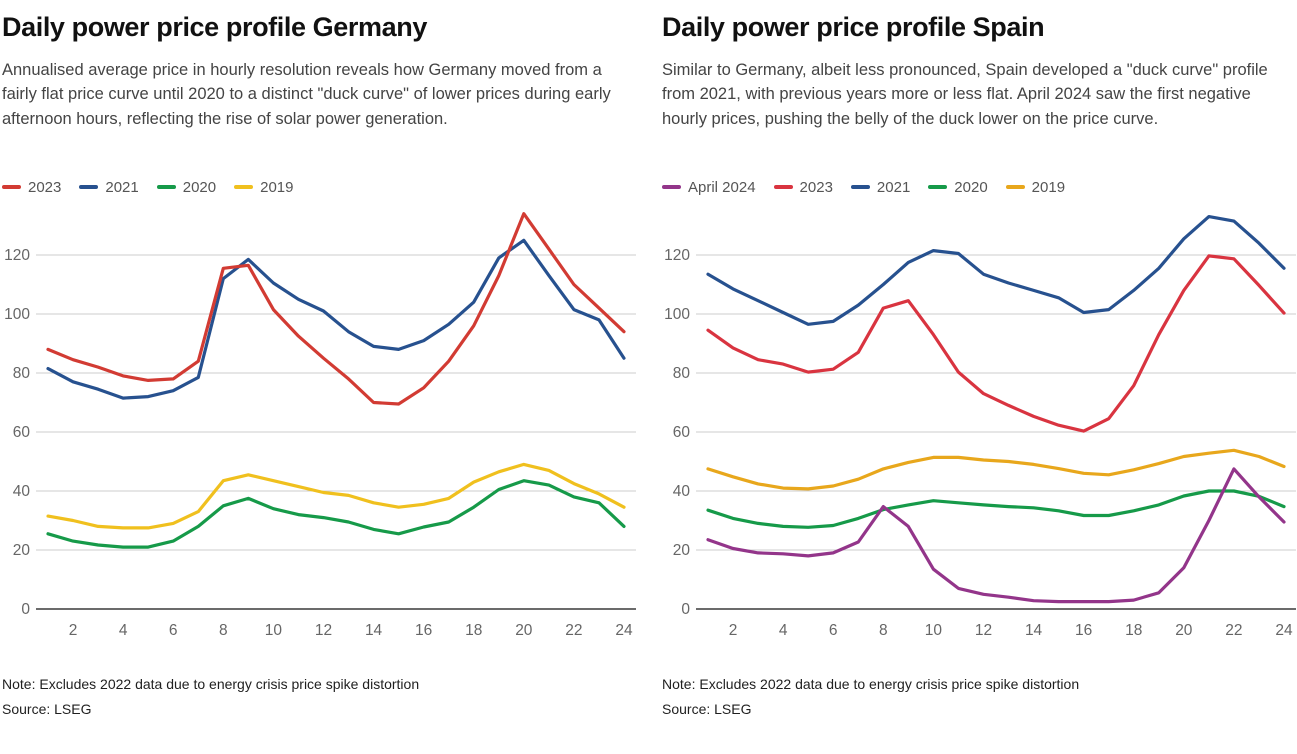 The image size is (1297, 754). I want to click on legend-item-april-2024: April 2024, so click(709, 187).